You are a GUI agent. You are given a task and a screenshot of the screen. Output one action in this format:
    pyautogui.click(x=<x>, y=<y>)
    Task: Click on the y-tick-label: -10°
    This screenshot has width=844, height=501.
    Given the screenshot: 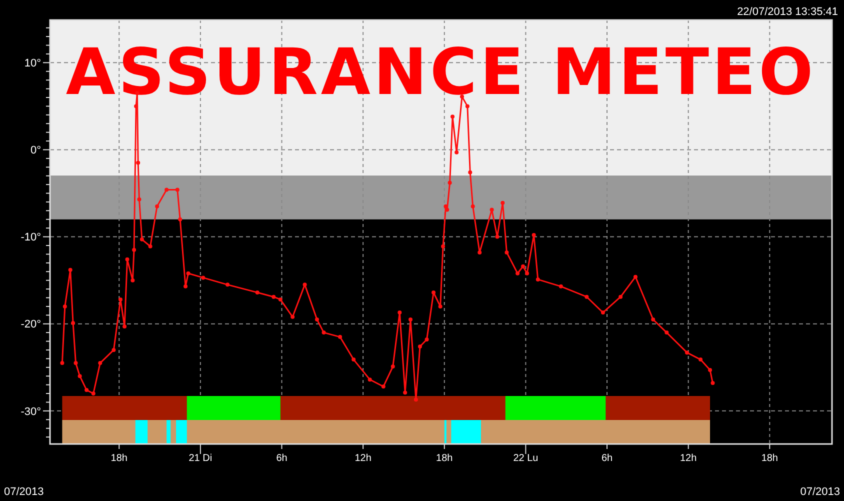 What is the action you would take?
    pyautogui.click(x=30, y=238)
    